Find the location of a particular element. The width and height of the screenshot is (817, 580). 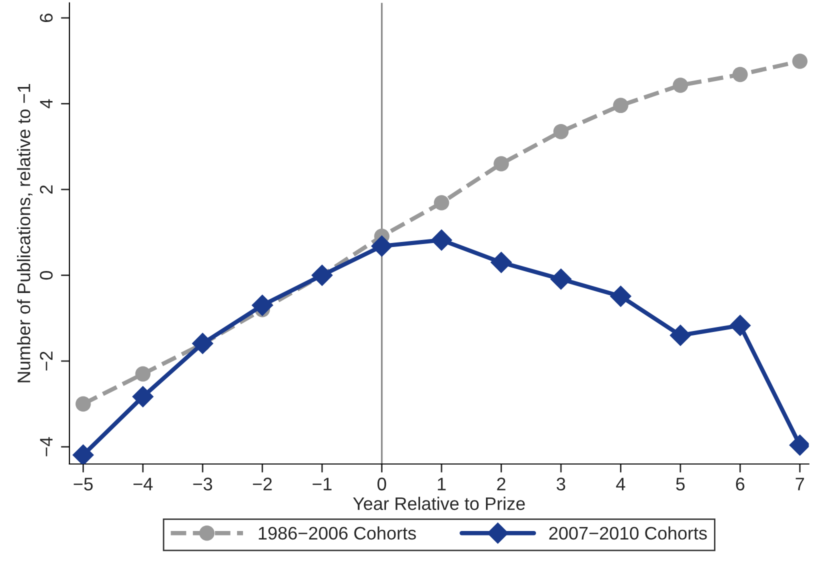

x-tick-label: 0 is located at coordinates (381, 484).